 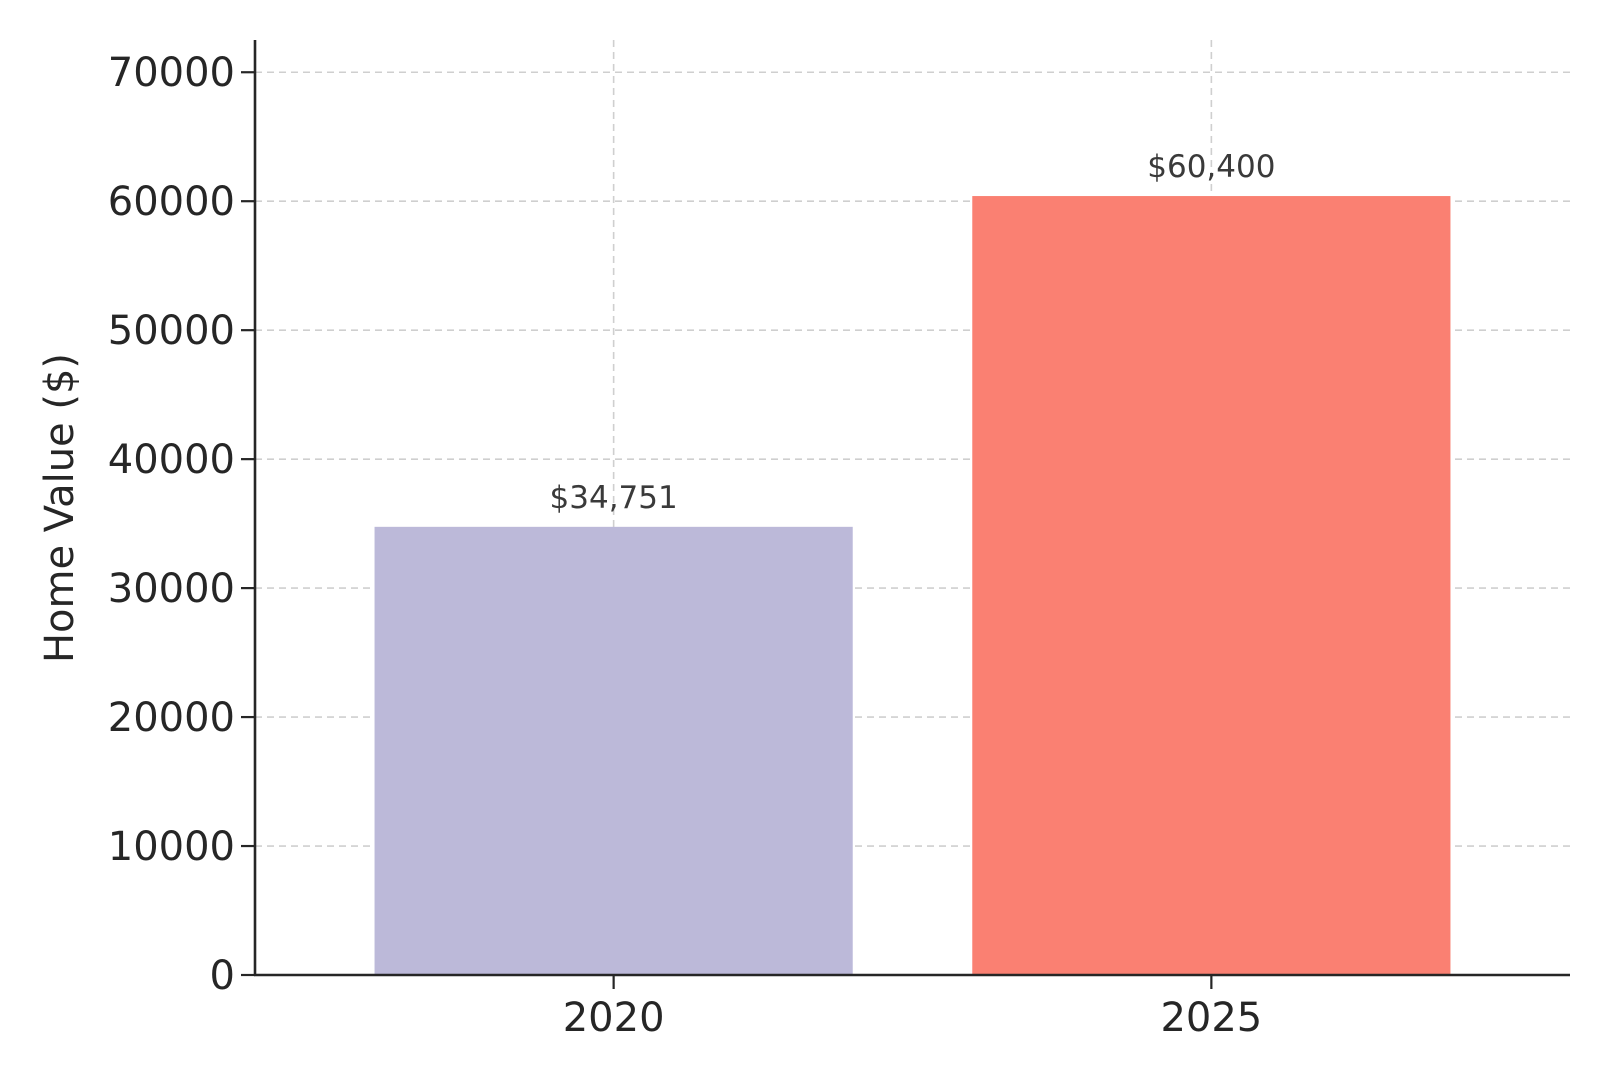 I want to click on y-tick-label: 0, so click(x=222, y=976).